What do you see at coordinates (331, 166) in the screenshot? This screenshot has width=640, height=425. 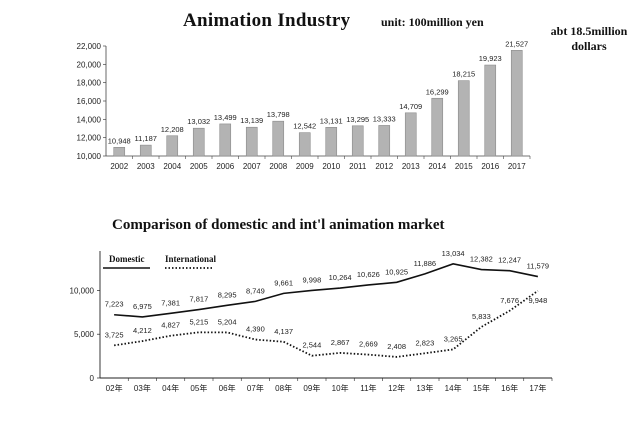 I see `bar-x-tick-label: 2010` at bounding box center [331, 166].